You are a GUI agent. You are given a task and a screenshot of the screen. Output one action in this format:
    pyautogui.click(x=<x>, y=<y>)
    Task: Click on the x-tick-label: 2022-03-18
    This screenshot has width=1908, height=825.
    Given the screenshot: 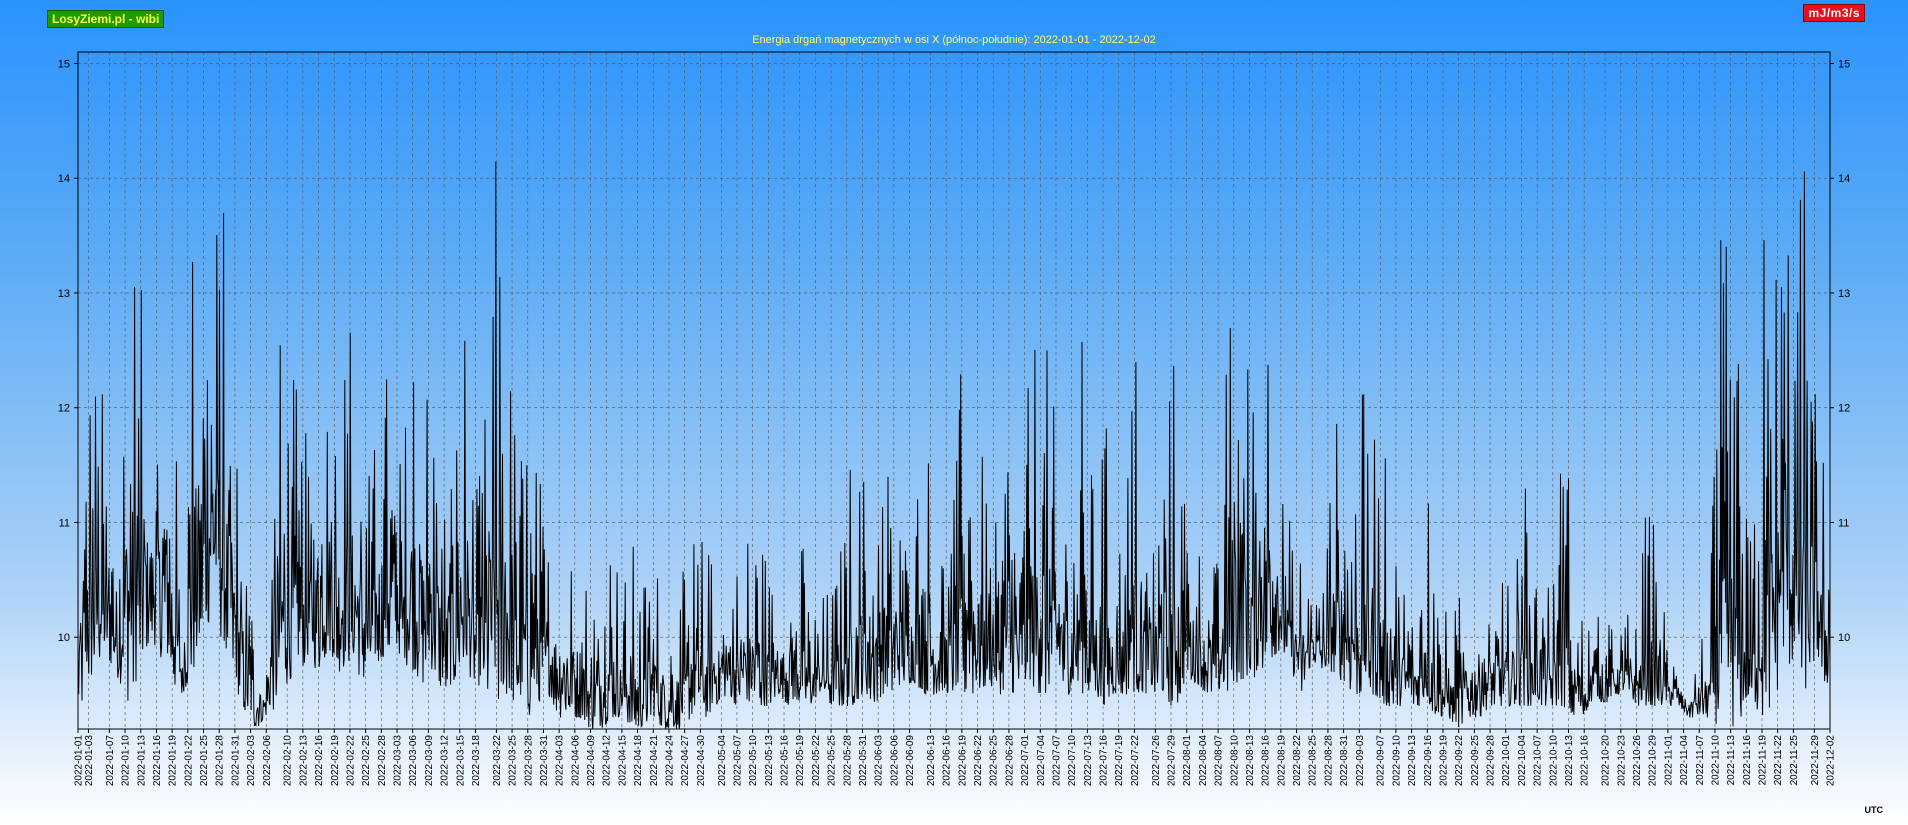 What is the action you would take?
    pyautogui.click(x=476, y=761)
    